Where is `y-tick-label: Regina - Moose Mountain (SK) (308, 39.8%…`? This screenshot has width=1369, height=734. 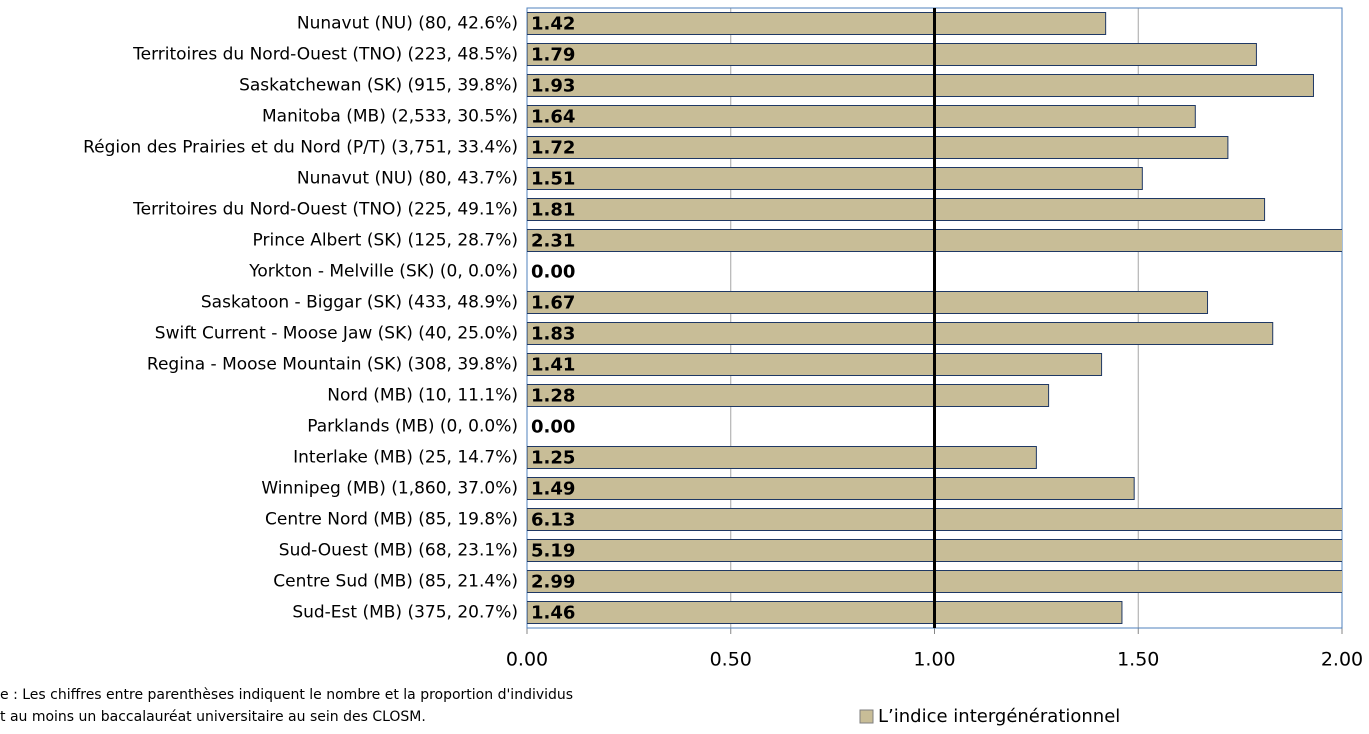
y-tick-label: Regina - Moose Mountain (SK) (308, 39.8%… is located at coordinates (332, 365).